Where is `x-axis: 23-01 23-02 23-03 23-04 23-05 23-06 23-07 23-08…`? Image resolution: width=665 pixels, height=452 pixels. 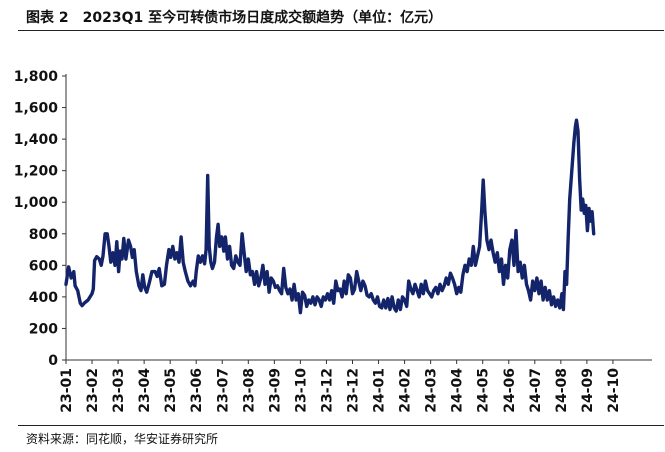
x-axis: 23-01 23-02 23-03 23-04 23-05 23-06 23-07 23-08… is located at coordinates (355, 386).